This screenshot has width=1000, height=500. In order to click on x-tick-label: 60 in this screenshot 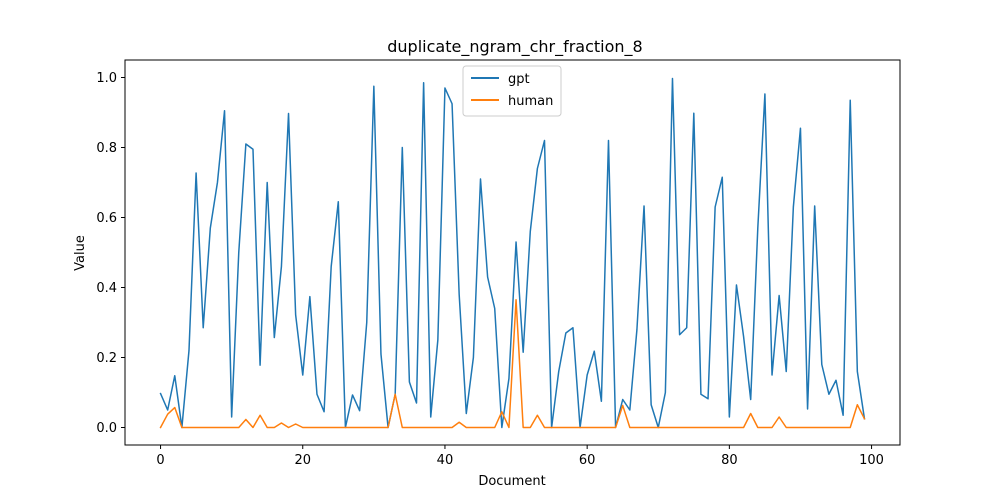, I will do `click(587, 460)`.